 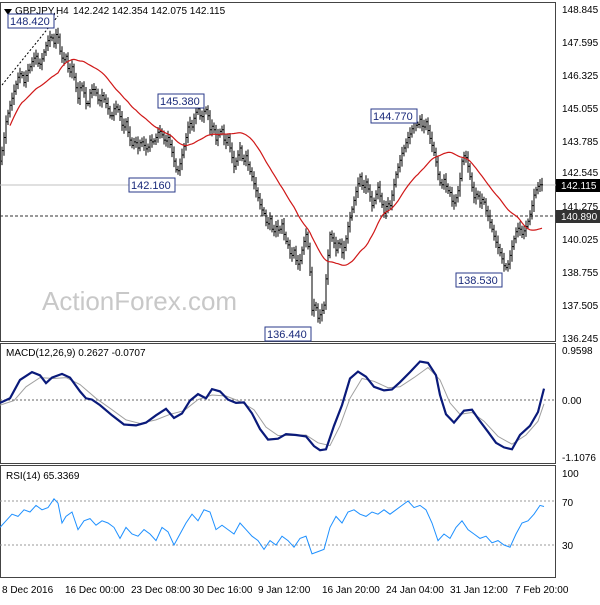 I want to click on macd-axis: 0.9598 0.00 -1.1076, so click(x=579, y=405).